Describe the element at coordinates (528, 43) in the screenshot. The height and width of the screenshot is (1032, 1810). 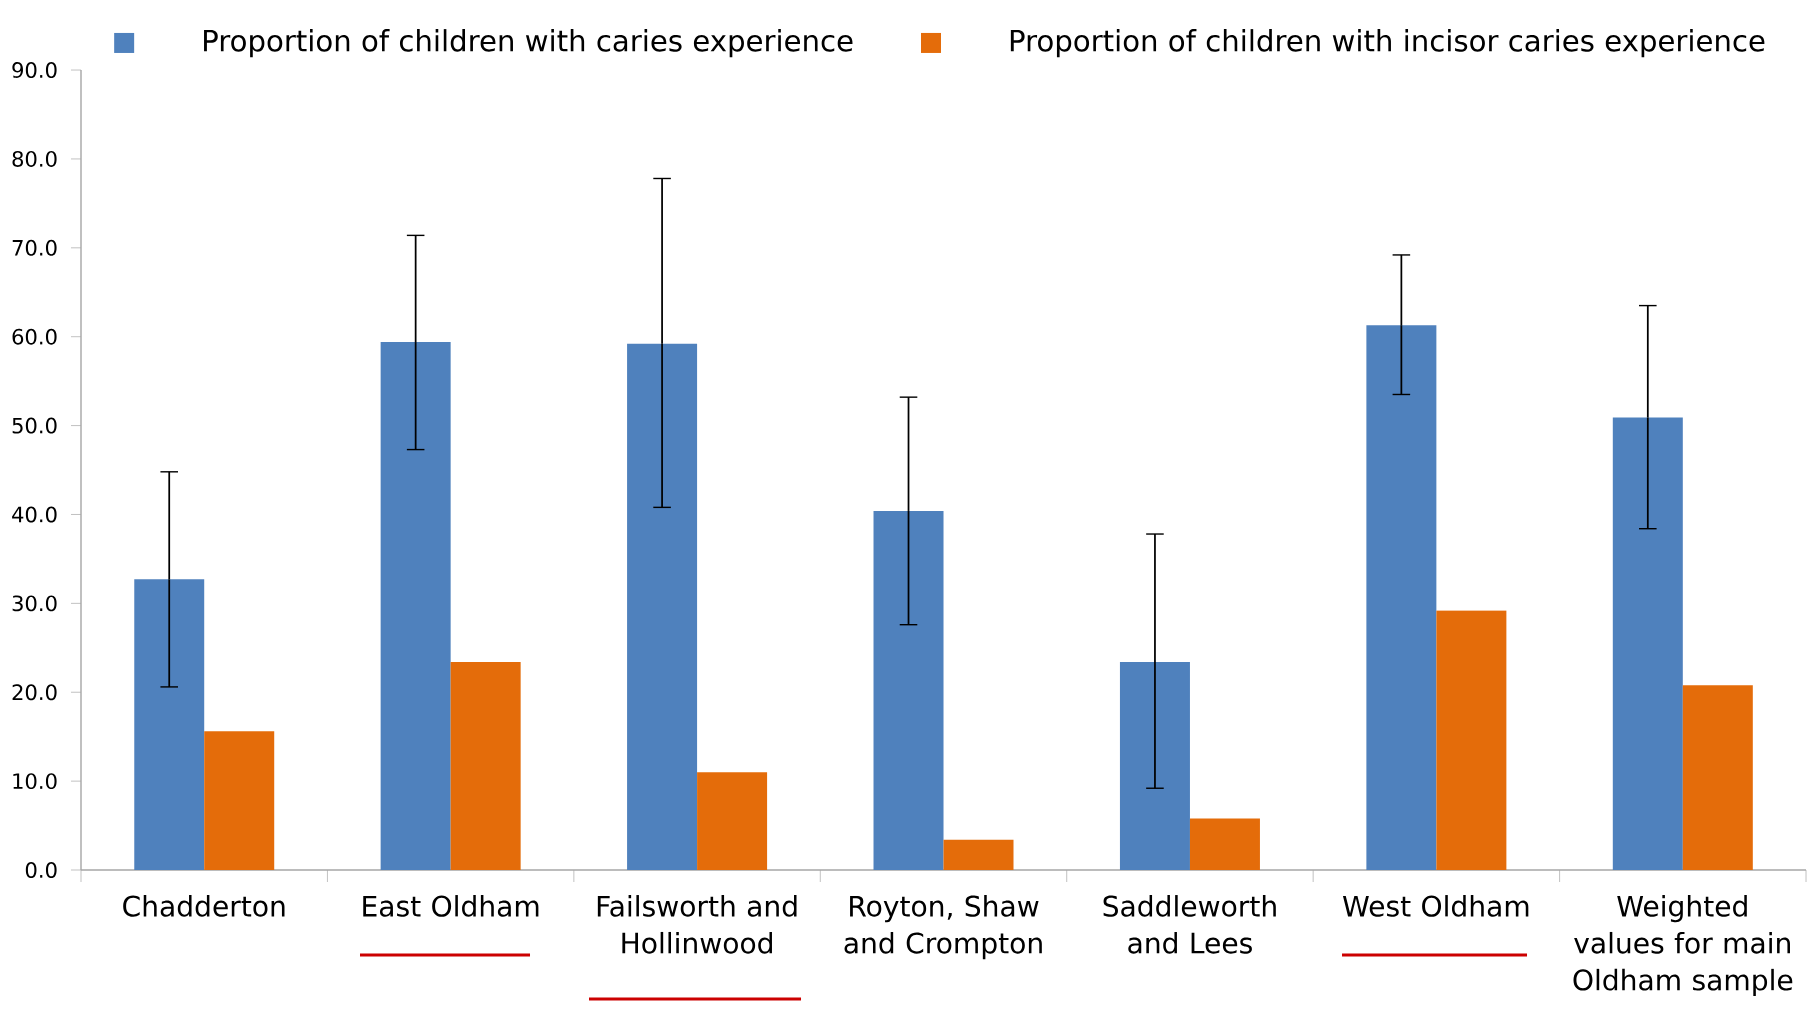
I see `legend-label: Proportion of children with caries experience` at that location.